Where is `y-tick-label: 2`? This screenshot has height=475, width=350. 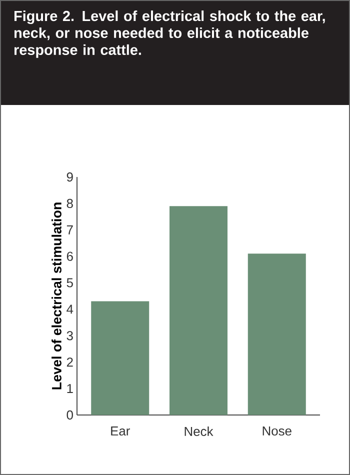 y-tick-label: 2 is located at coordinates (69, 362).